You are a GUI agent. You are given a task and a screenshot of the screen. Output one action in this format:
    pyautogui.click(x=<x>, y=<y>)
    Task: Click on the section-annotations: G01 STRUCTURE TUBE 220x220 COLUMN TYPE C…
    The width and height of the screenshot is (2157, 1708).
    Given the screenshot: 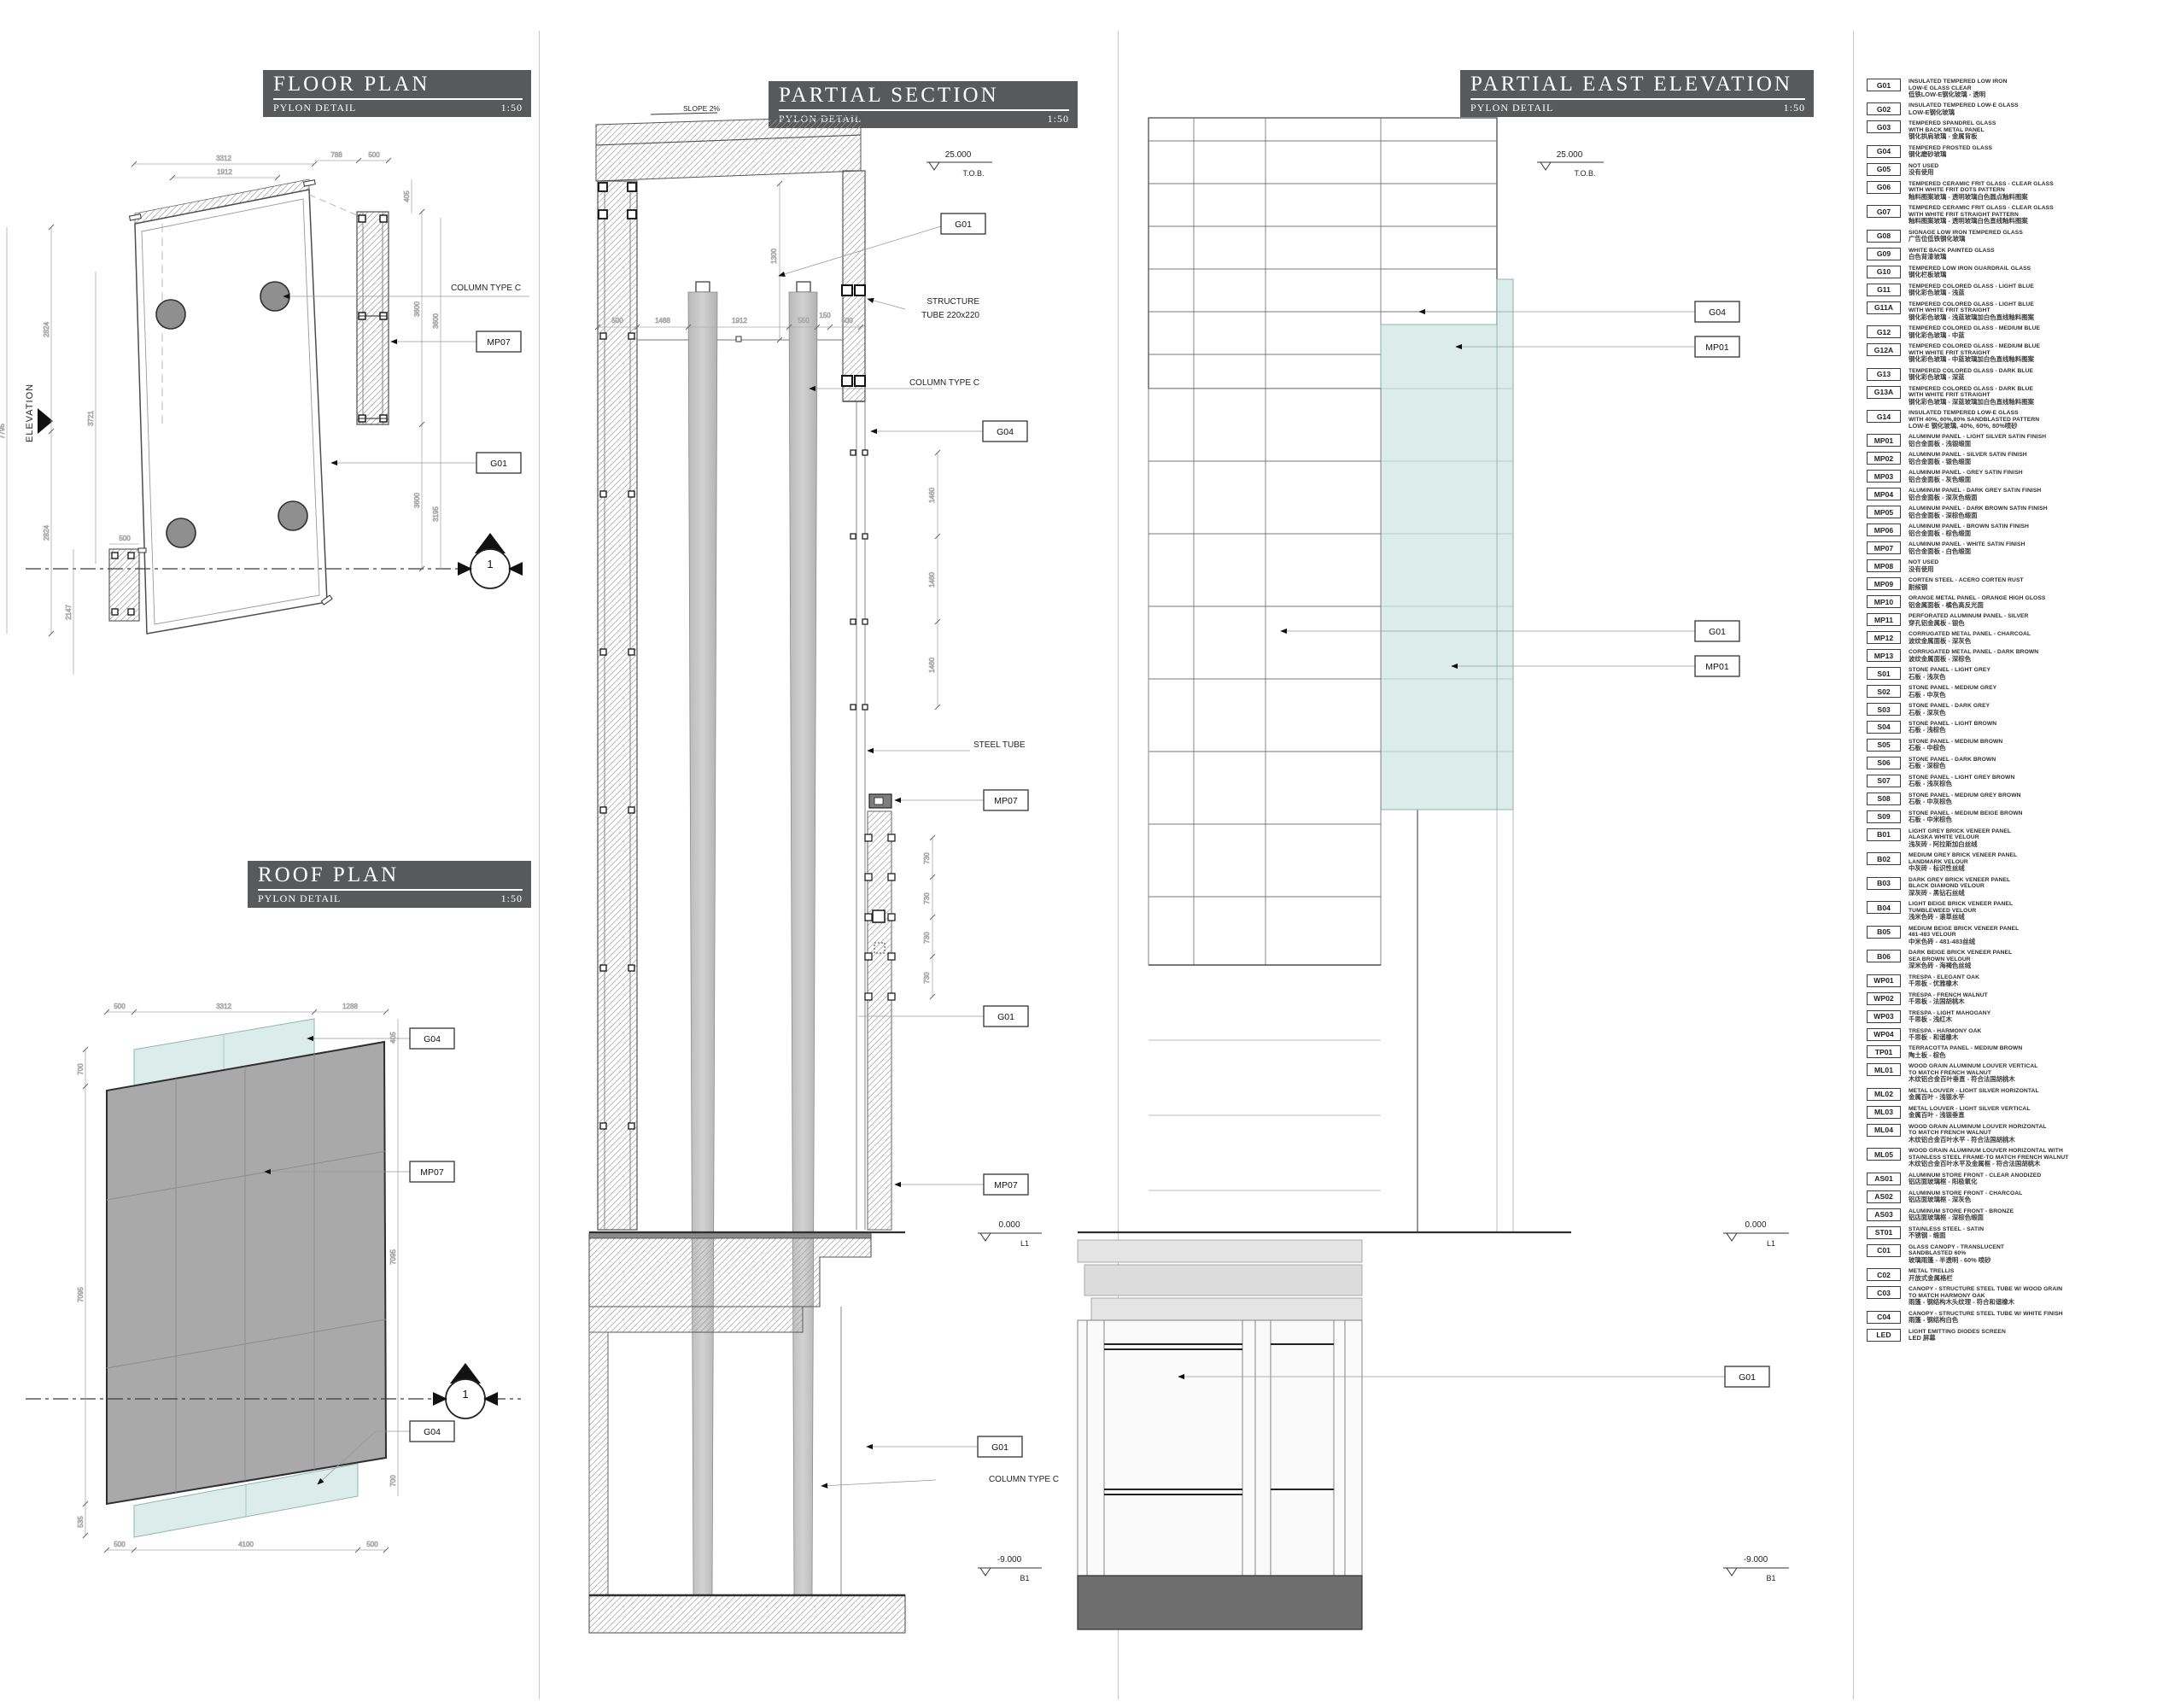 What is the action you would take?
    pyautogui.click(x=918, y=851)
    